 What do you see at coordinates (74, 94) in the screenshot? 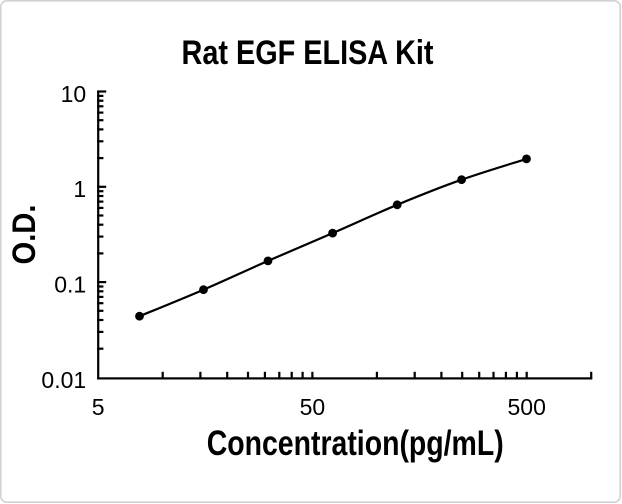
I see `svg-text: 10` at bounding box center [74, 94].